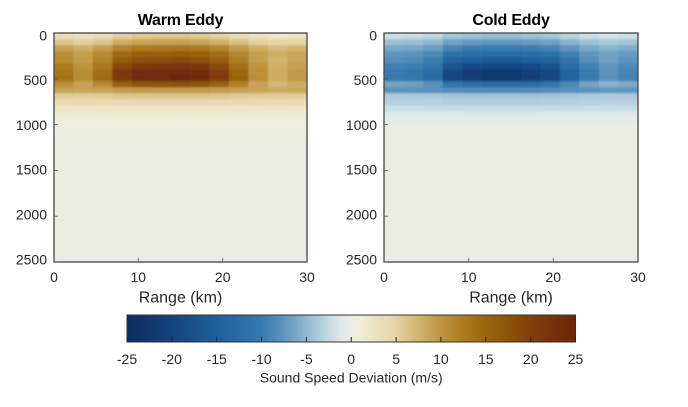  Describe the element at coordinates (351, 378) in the screenshot. I see `svg-text: Sound Speed Deviation (m/s)` at that location.